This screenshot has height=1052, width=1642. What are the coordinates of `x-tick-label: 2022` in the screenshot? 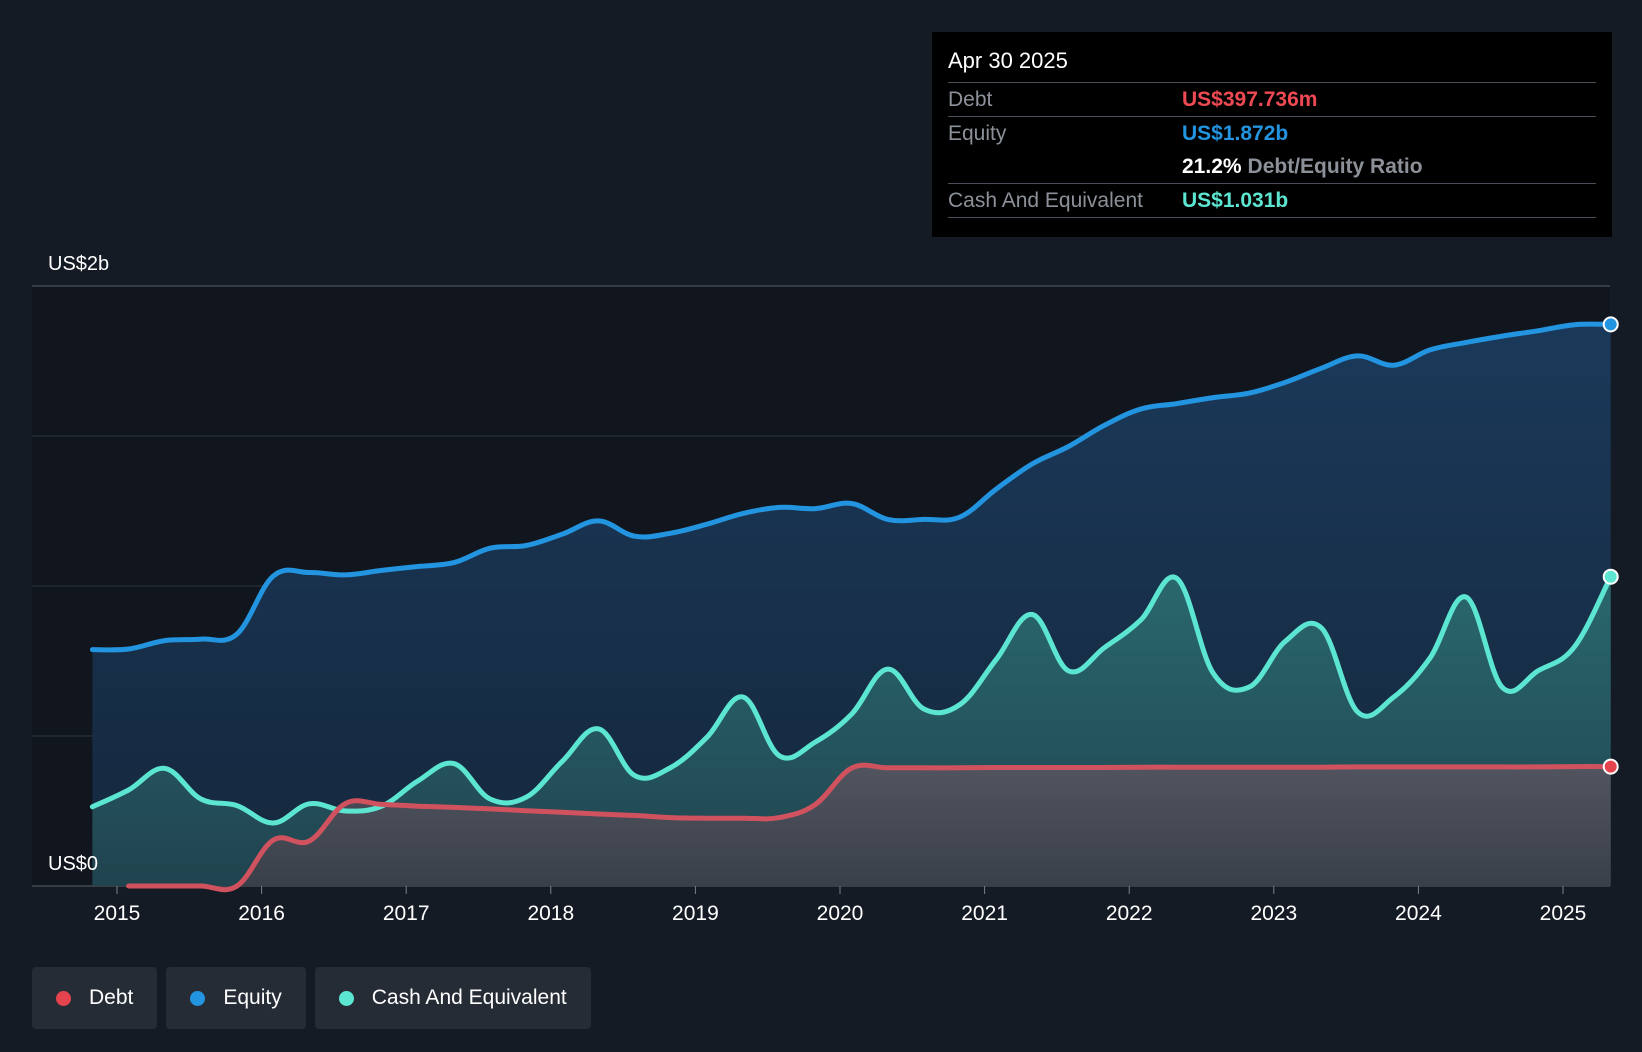 It's located at (1129, 913).